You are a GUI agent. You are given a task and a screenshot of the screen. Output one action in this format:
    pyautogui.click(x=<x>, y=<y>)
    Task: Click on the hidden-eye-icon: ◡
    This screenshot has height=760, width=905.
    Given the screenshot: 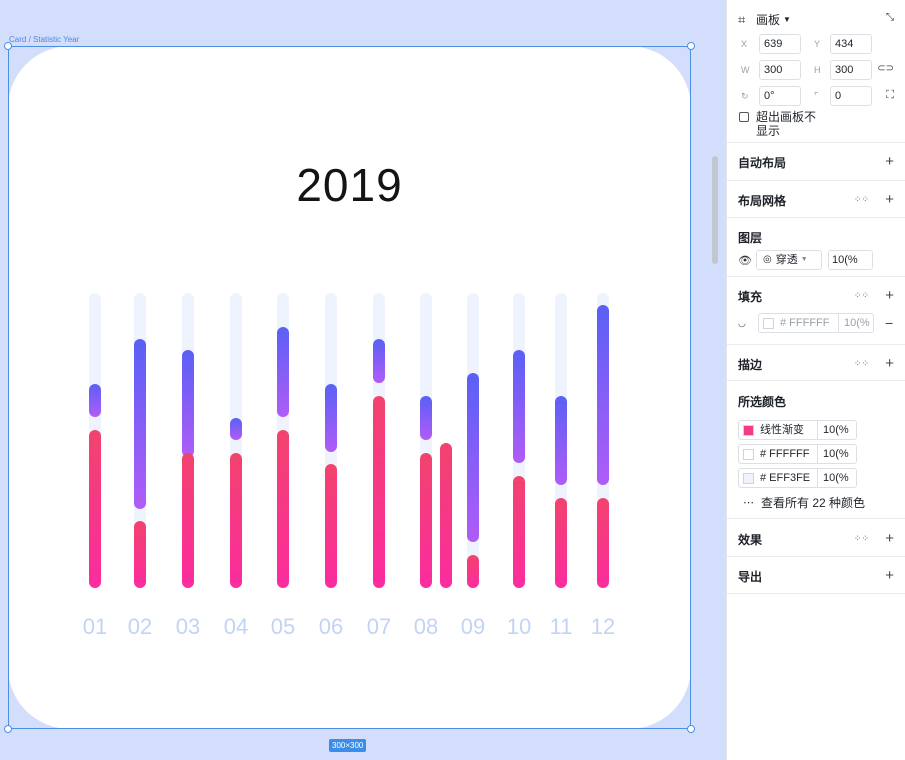 What is the action you would take?
    pyautogui.click(x=742, y=322)
    